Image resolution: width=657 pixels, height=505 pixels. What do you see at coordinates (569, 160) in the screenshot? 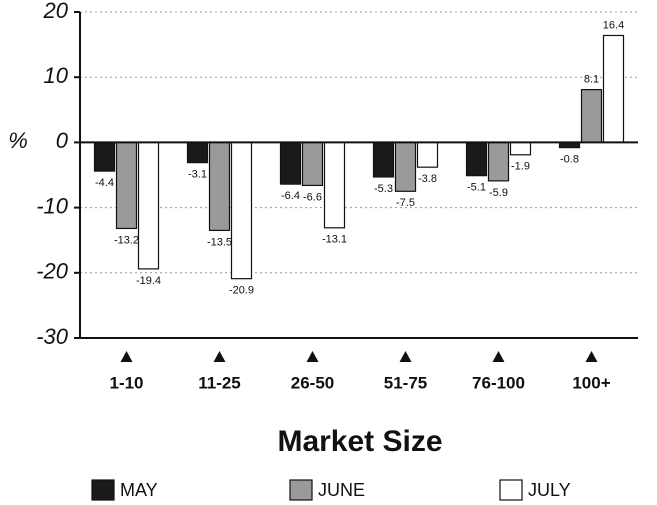
I see `value-label: -0.8` at bounding box center [569, 160].